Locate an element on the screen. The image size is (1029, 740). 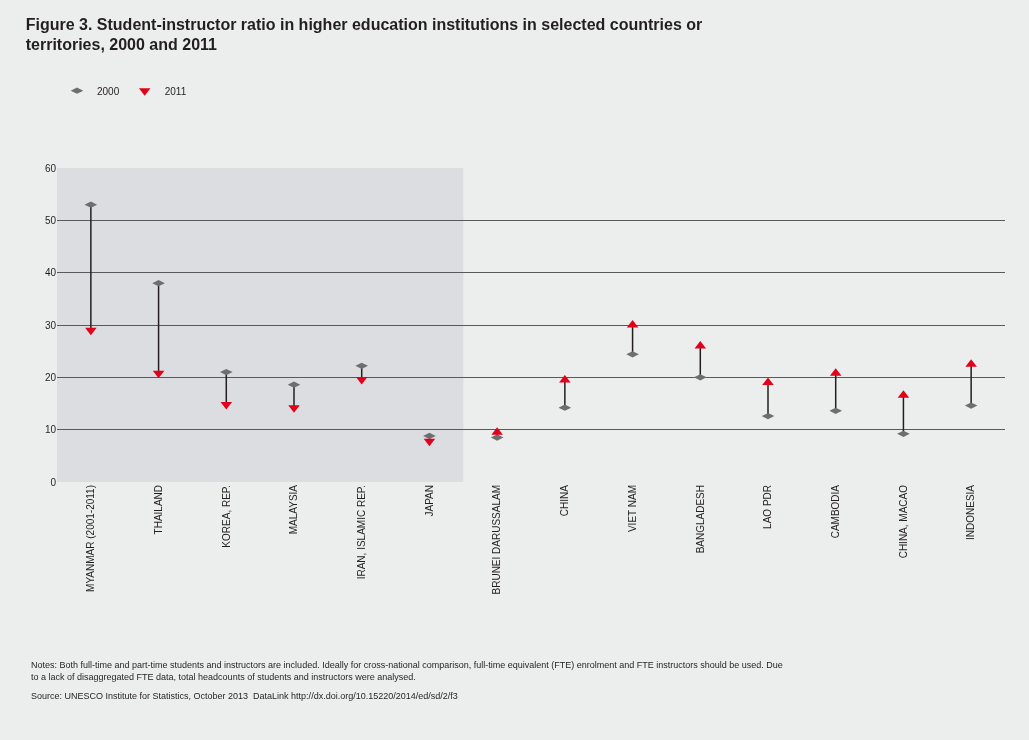
x-tick-label: LAO PDR is located at coordinates (768, 507).